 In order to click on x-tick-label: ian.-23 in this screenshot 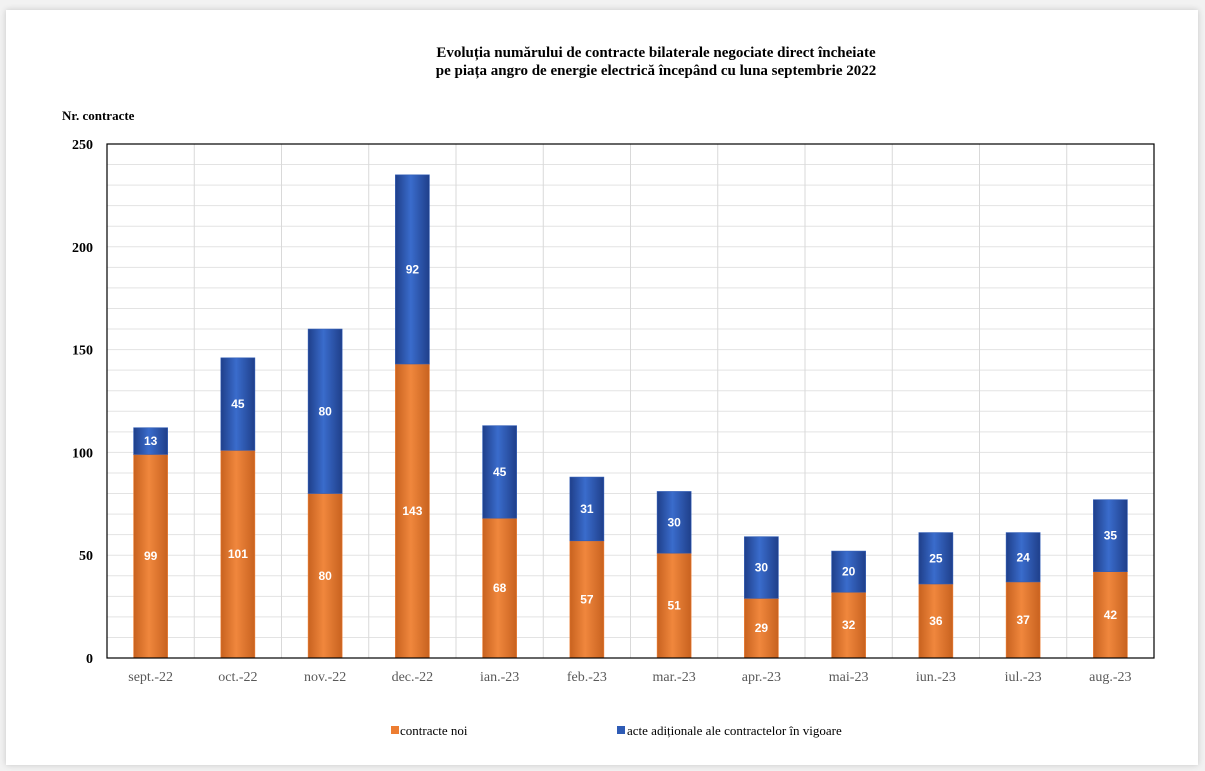, I will do `click(499, 677)`.